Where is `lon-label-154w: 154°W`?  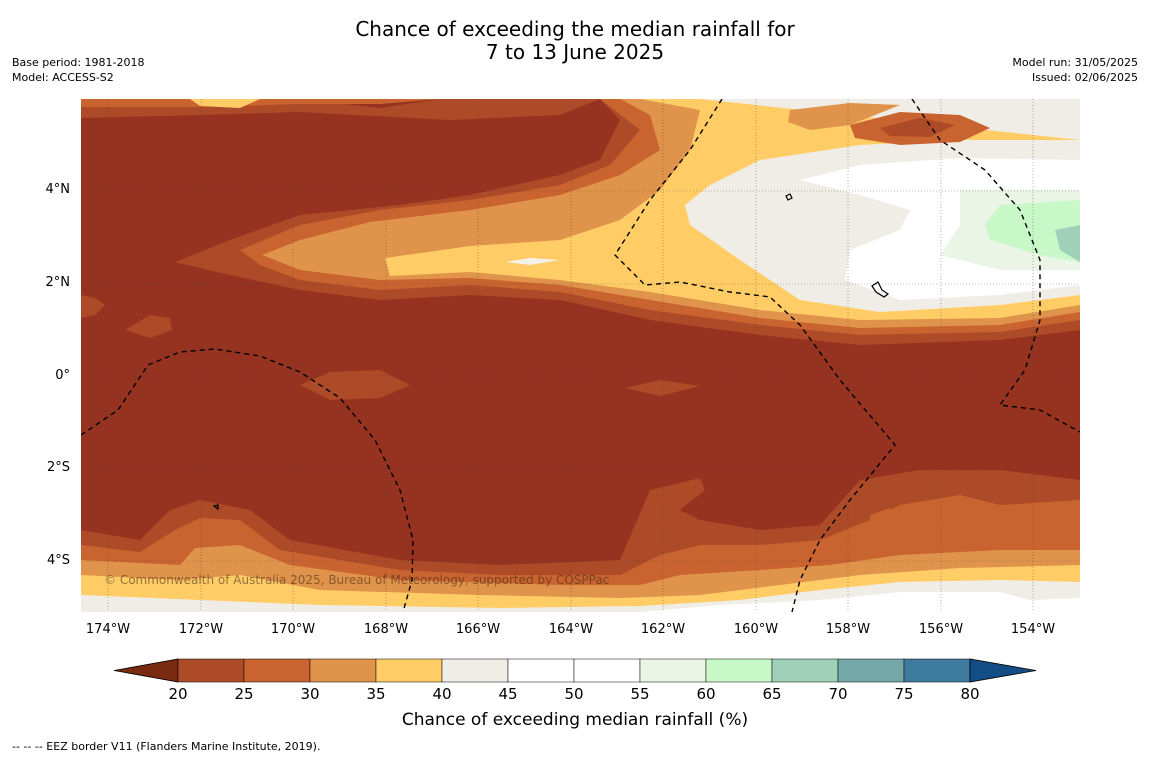 lon-label-154w: 154°W is located at coordinates (1033, 629).